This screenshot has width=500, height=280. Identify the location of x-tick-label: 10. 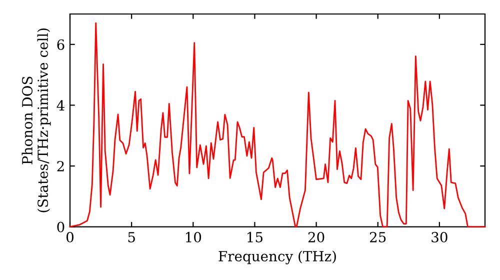
(194, 237).